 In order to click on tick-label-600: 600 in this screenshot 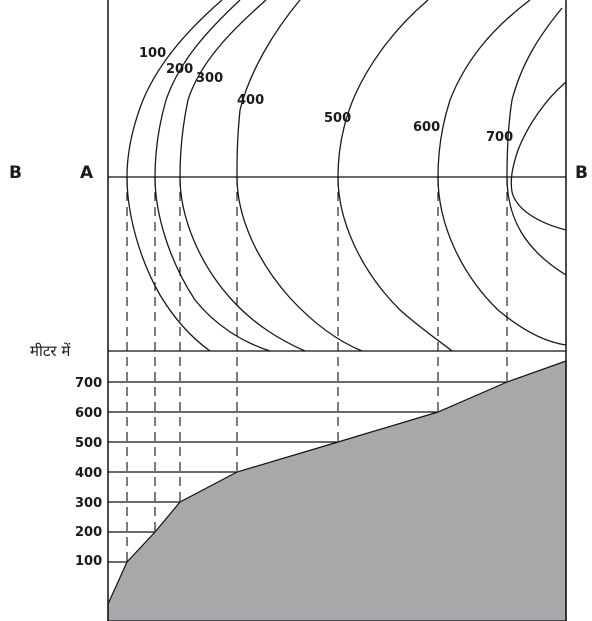, I will do `click(88, 413)`.